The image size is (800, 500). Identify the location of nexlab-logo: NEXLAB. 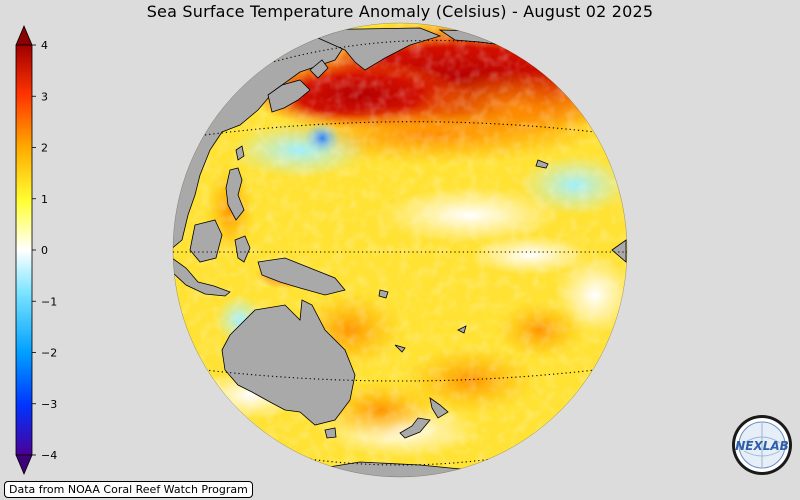
(762, 445).